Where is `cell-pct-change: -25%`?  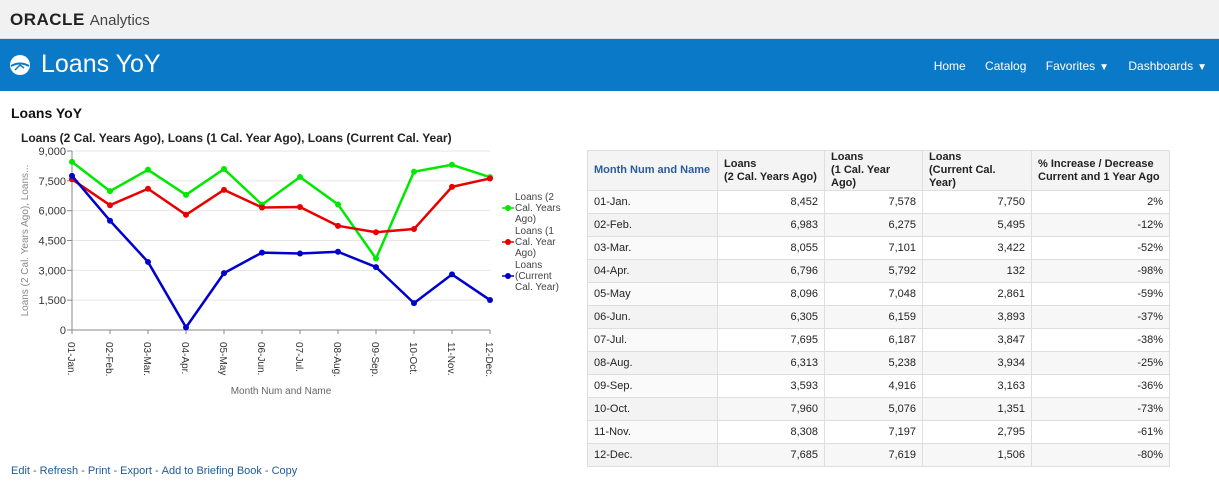
cell-pct-change: -25% is located at coordinates (1100, 363).